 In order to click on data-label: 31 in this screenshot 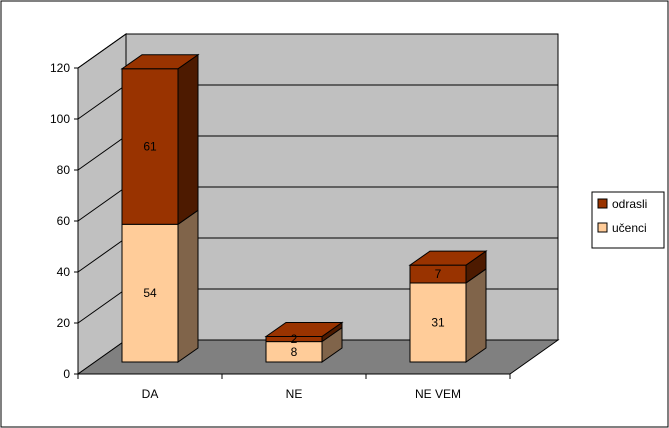, I will do `click(438, 322)`.